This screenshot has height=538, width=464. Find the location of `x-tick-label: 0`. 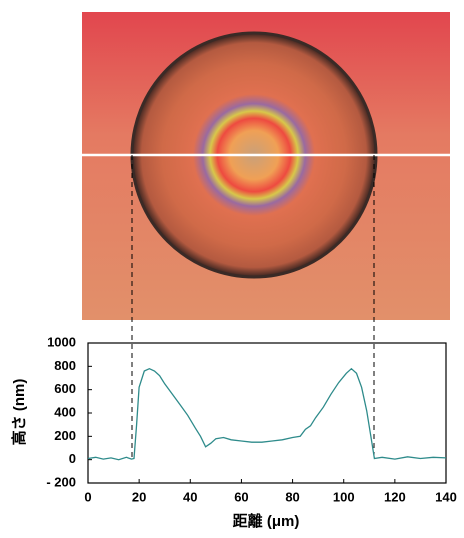

x-tick-label: 0 is located at coordinates (87, 496).